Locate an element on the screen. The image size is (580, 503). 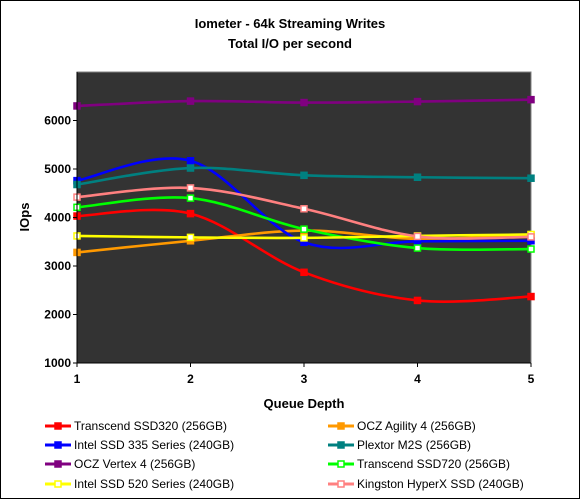
y-tick-label: 5000 is located at coordinates (57, 169).